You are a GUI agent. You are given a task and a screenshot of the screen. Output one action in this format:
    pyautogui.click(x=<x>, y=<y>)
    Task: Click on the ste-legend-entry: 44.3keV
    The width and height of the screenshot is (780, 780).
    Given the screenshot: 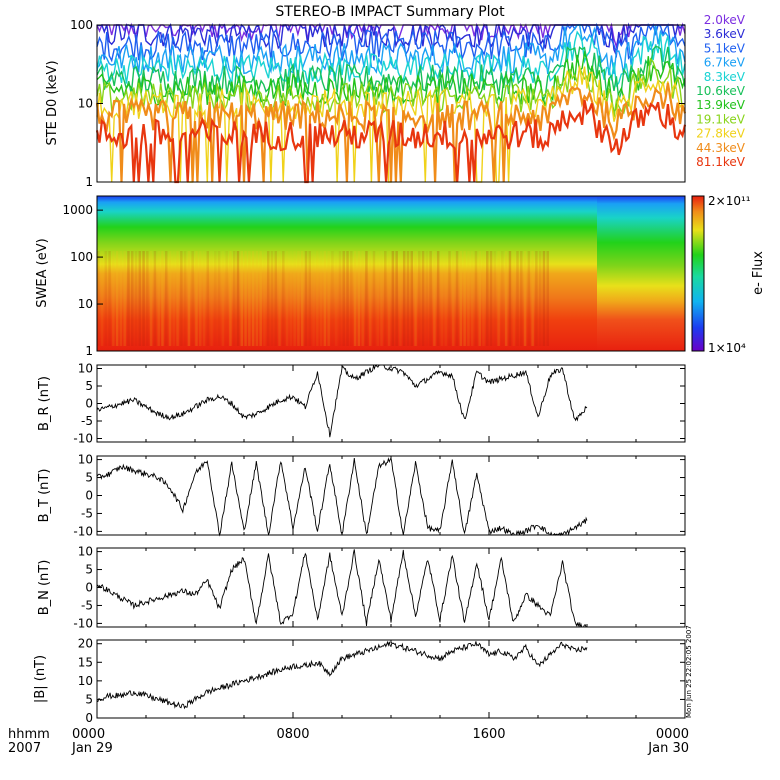 What is the action you would take?
    pyautogui.click(x=721, y=148)
    